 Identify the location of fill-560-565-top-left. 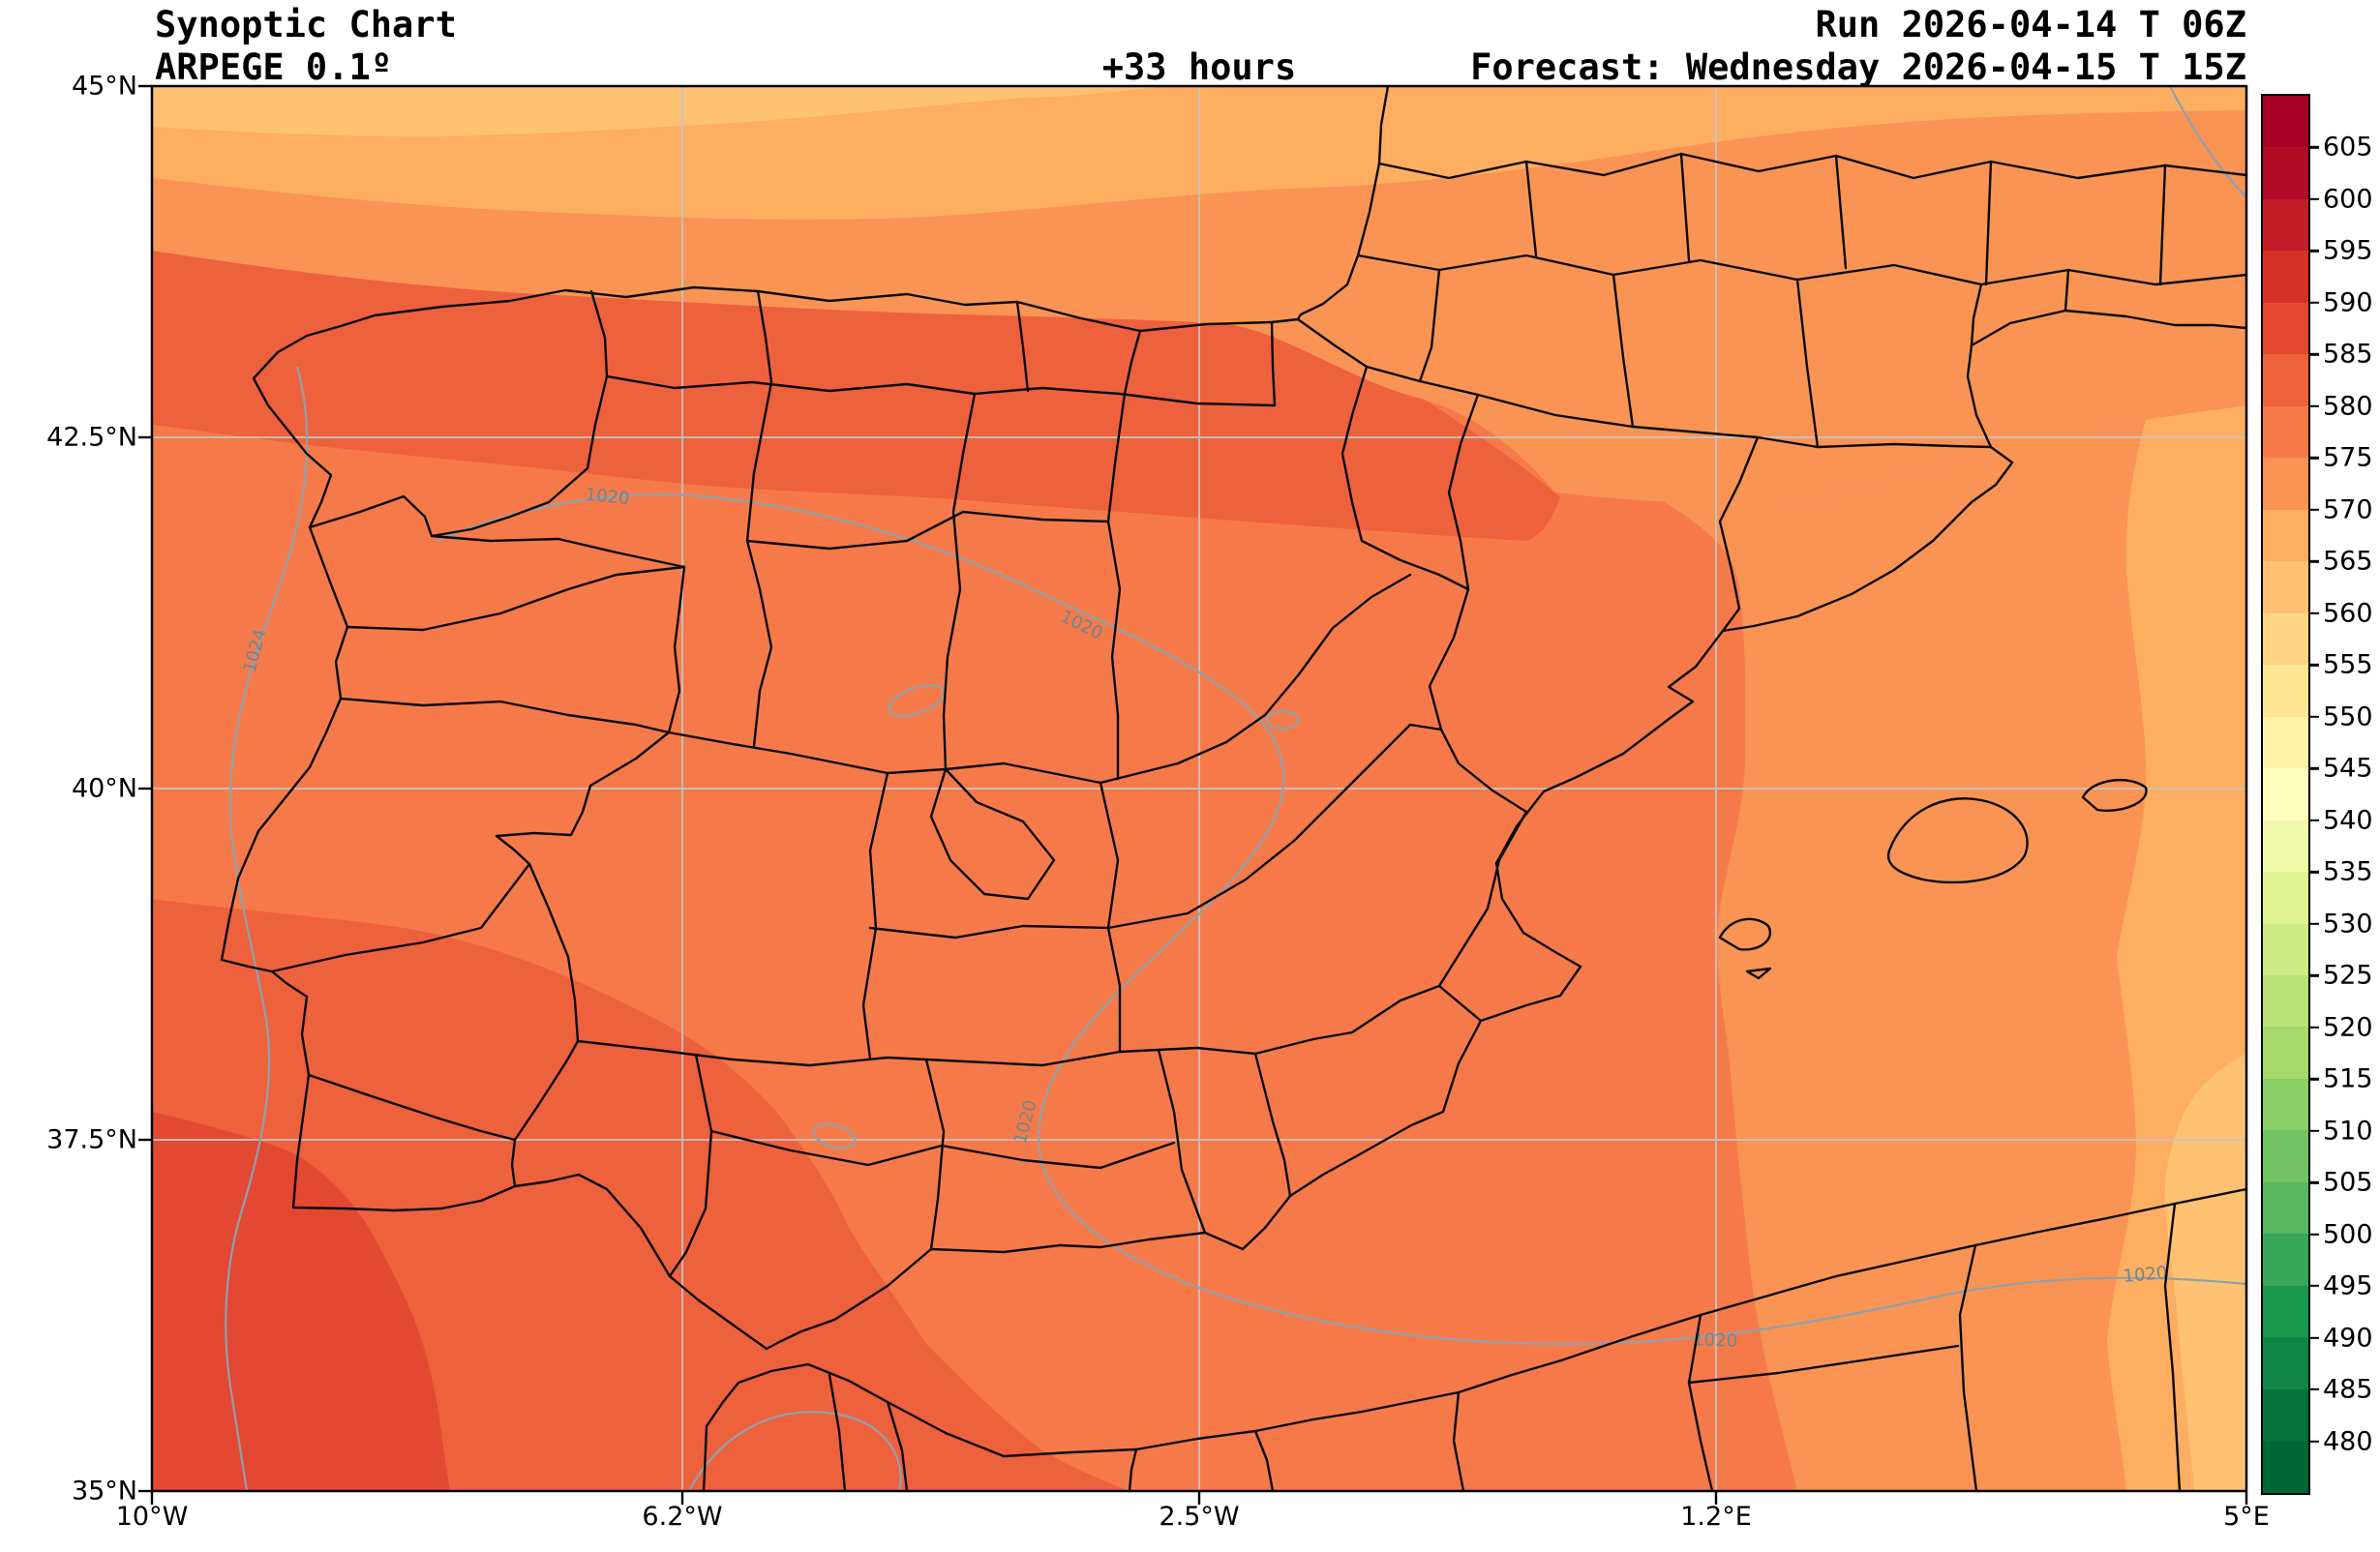
(660, 112).